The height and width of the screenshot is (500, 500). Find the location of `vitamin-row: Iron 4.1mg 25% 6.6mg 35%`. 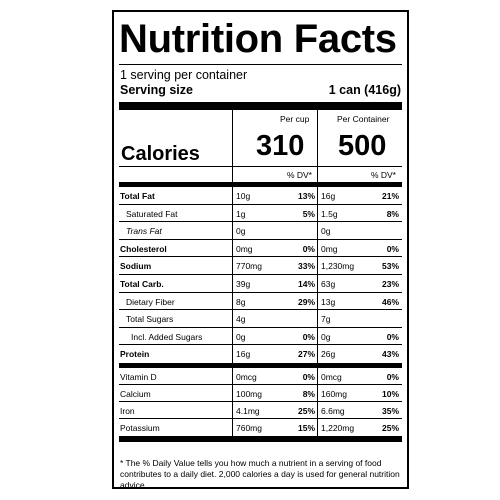

vitamin-row: Iron 4.1mg 25% 6.6mg 35% is located at coordinates (260, 410).